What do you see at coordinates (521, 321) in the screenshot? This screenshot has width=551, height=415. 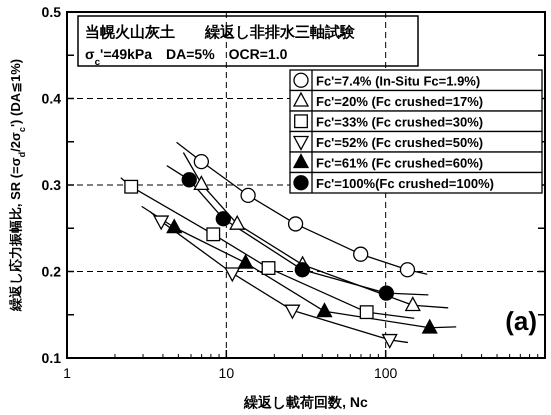 I see `annotation: (a)` at bounding box center [521, 321].